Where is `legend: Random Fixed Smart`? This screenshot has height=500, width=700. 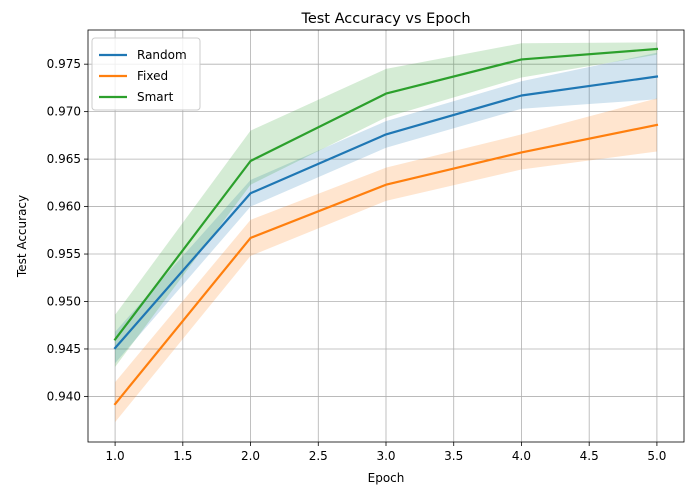 legend: Random Fixed Smart is located at coordinates (146, 74).